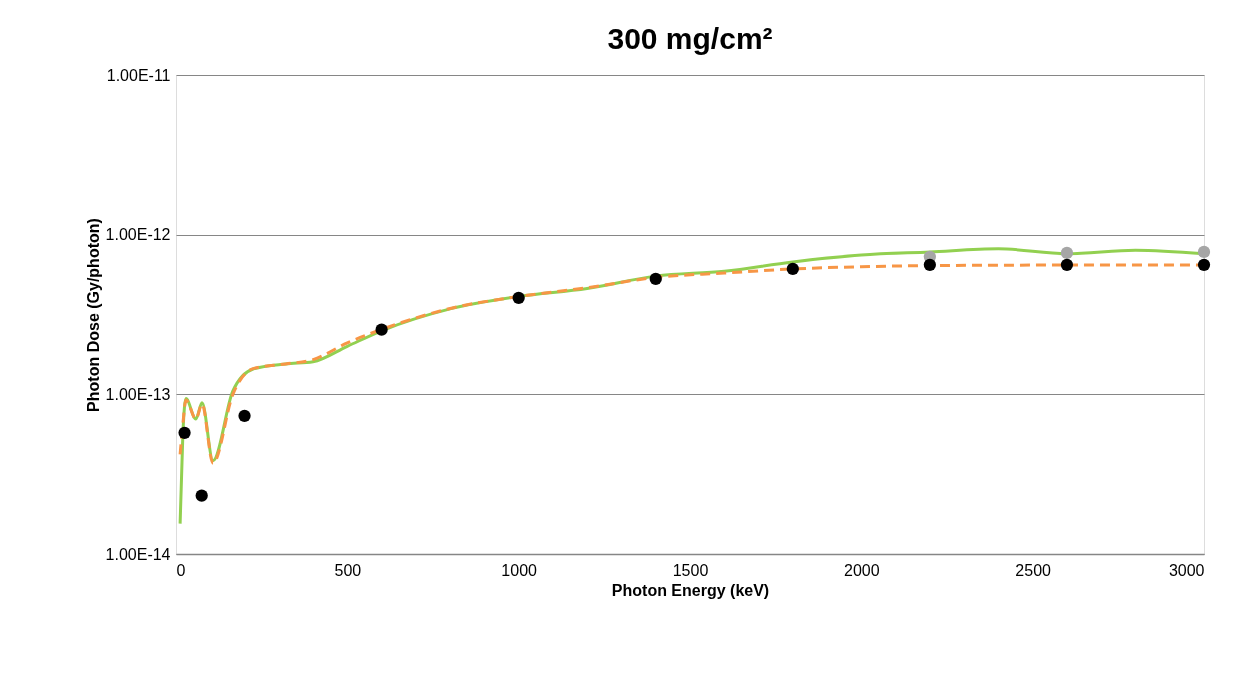 This screenshot has width=1255, height=686. I want to click on x-tick-label: 1500, so click(690, 570).